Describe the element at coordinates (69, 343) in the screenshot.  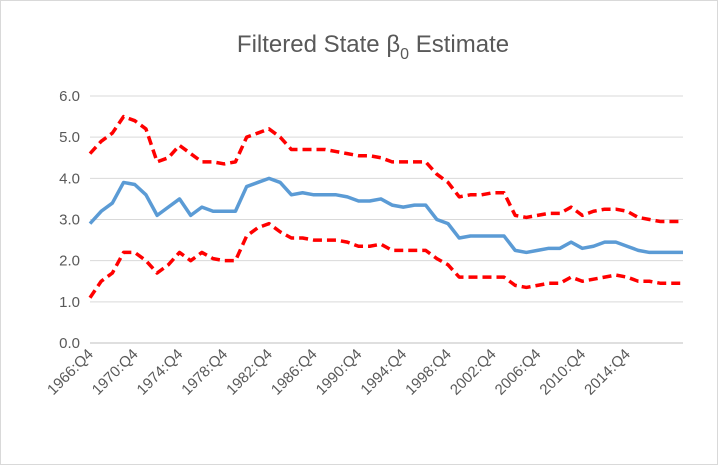
I see `y-tick-label: 0.0` at that location.